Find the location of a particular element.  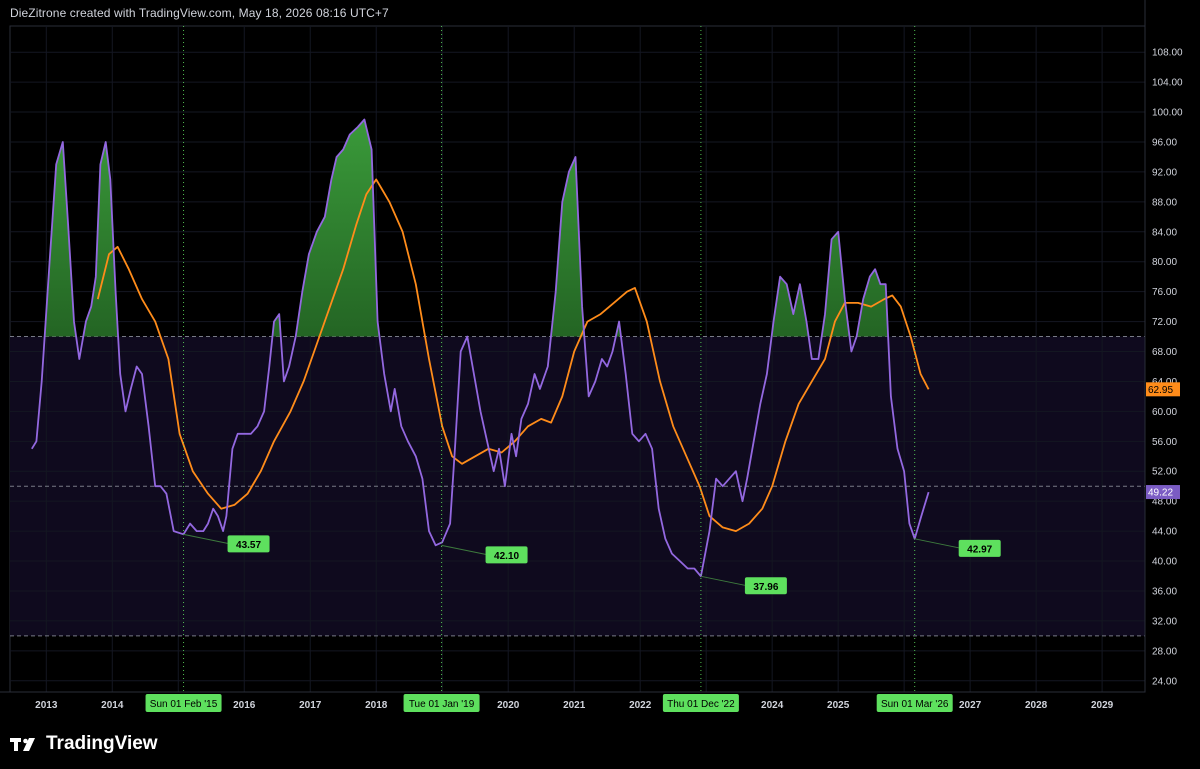

low-marker-date-label: Sun 01 Feb '15 is located at coordinates (184, 704).